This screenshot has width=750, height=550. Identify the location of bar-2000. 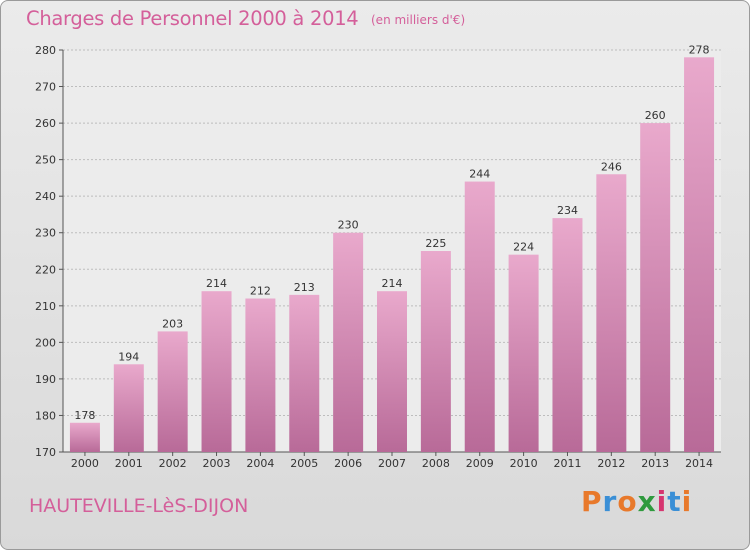
(84, 437).